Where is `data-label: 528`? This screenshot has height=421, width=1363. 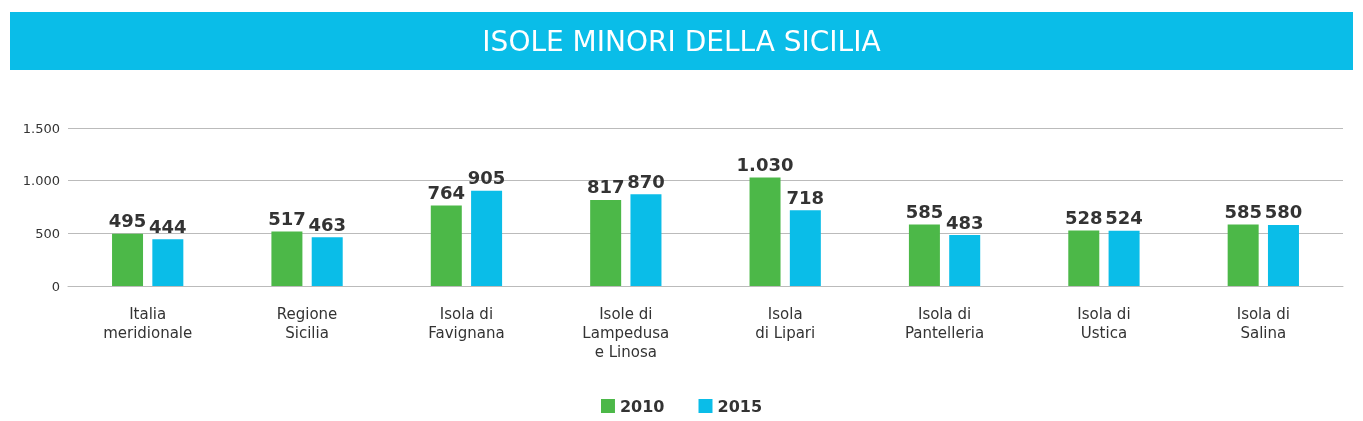 data-label: 528 is located at coordinates (1084, 217).